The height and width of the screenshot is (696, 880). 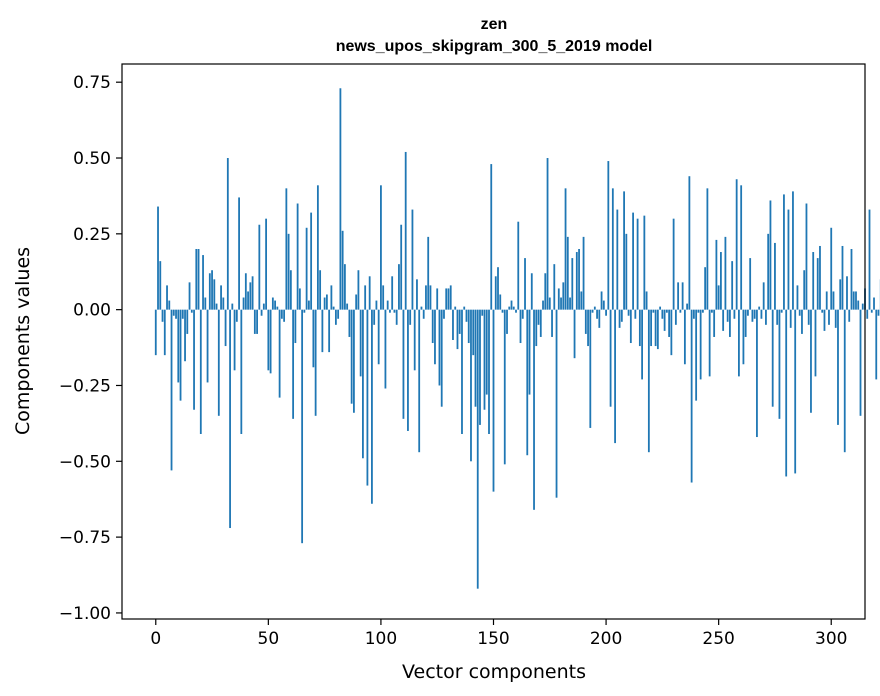 What do you see at coordinates (92, 235) in the screenshot?
I see `y-tick-label: 0.25` at bounding box center [92, 235].